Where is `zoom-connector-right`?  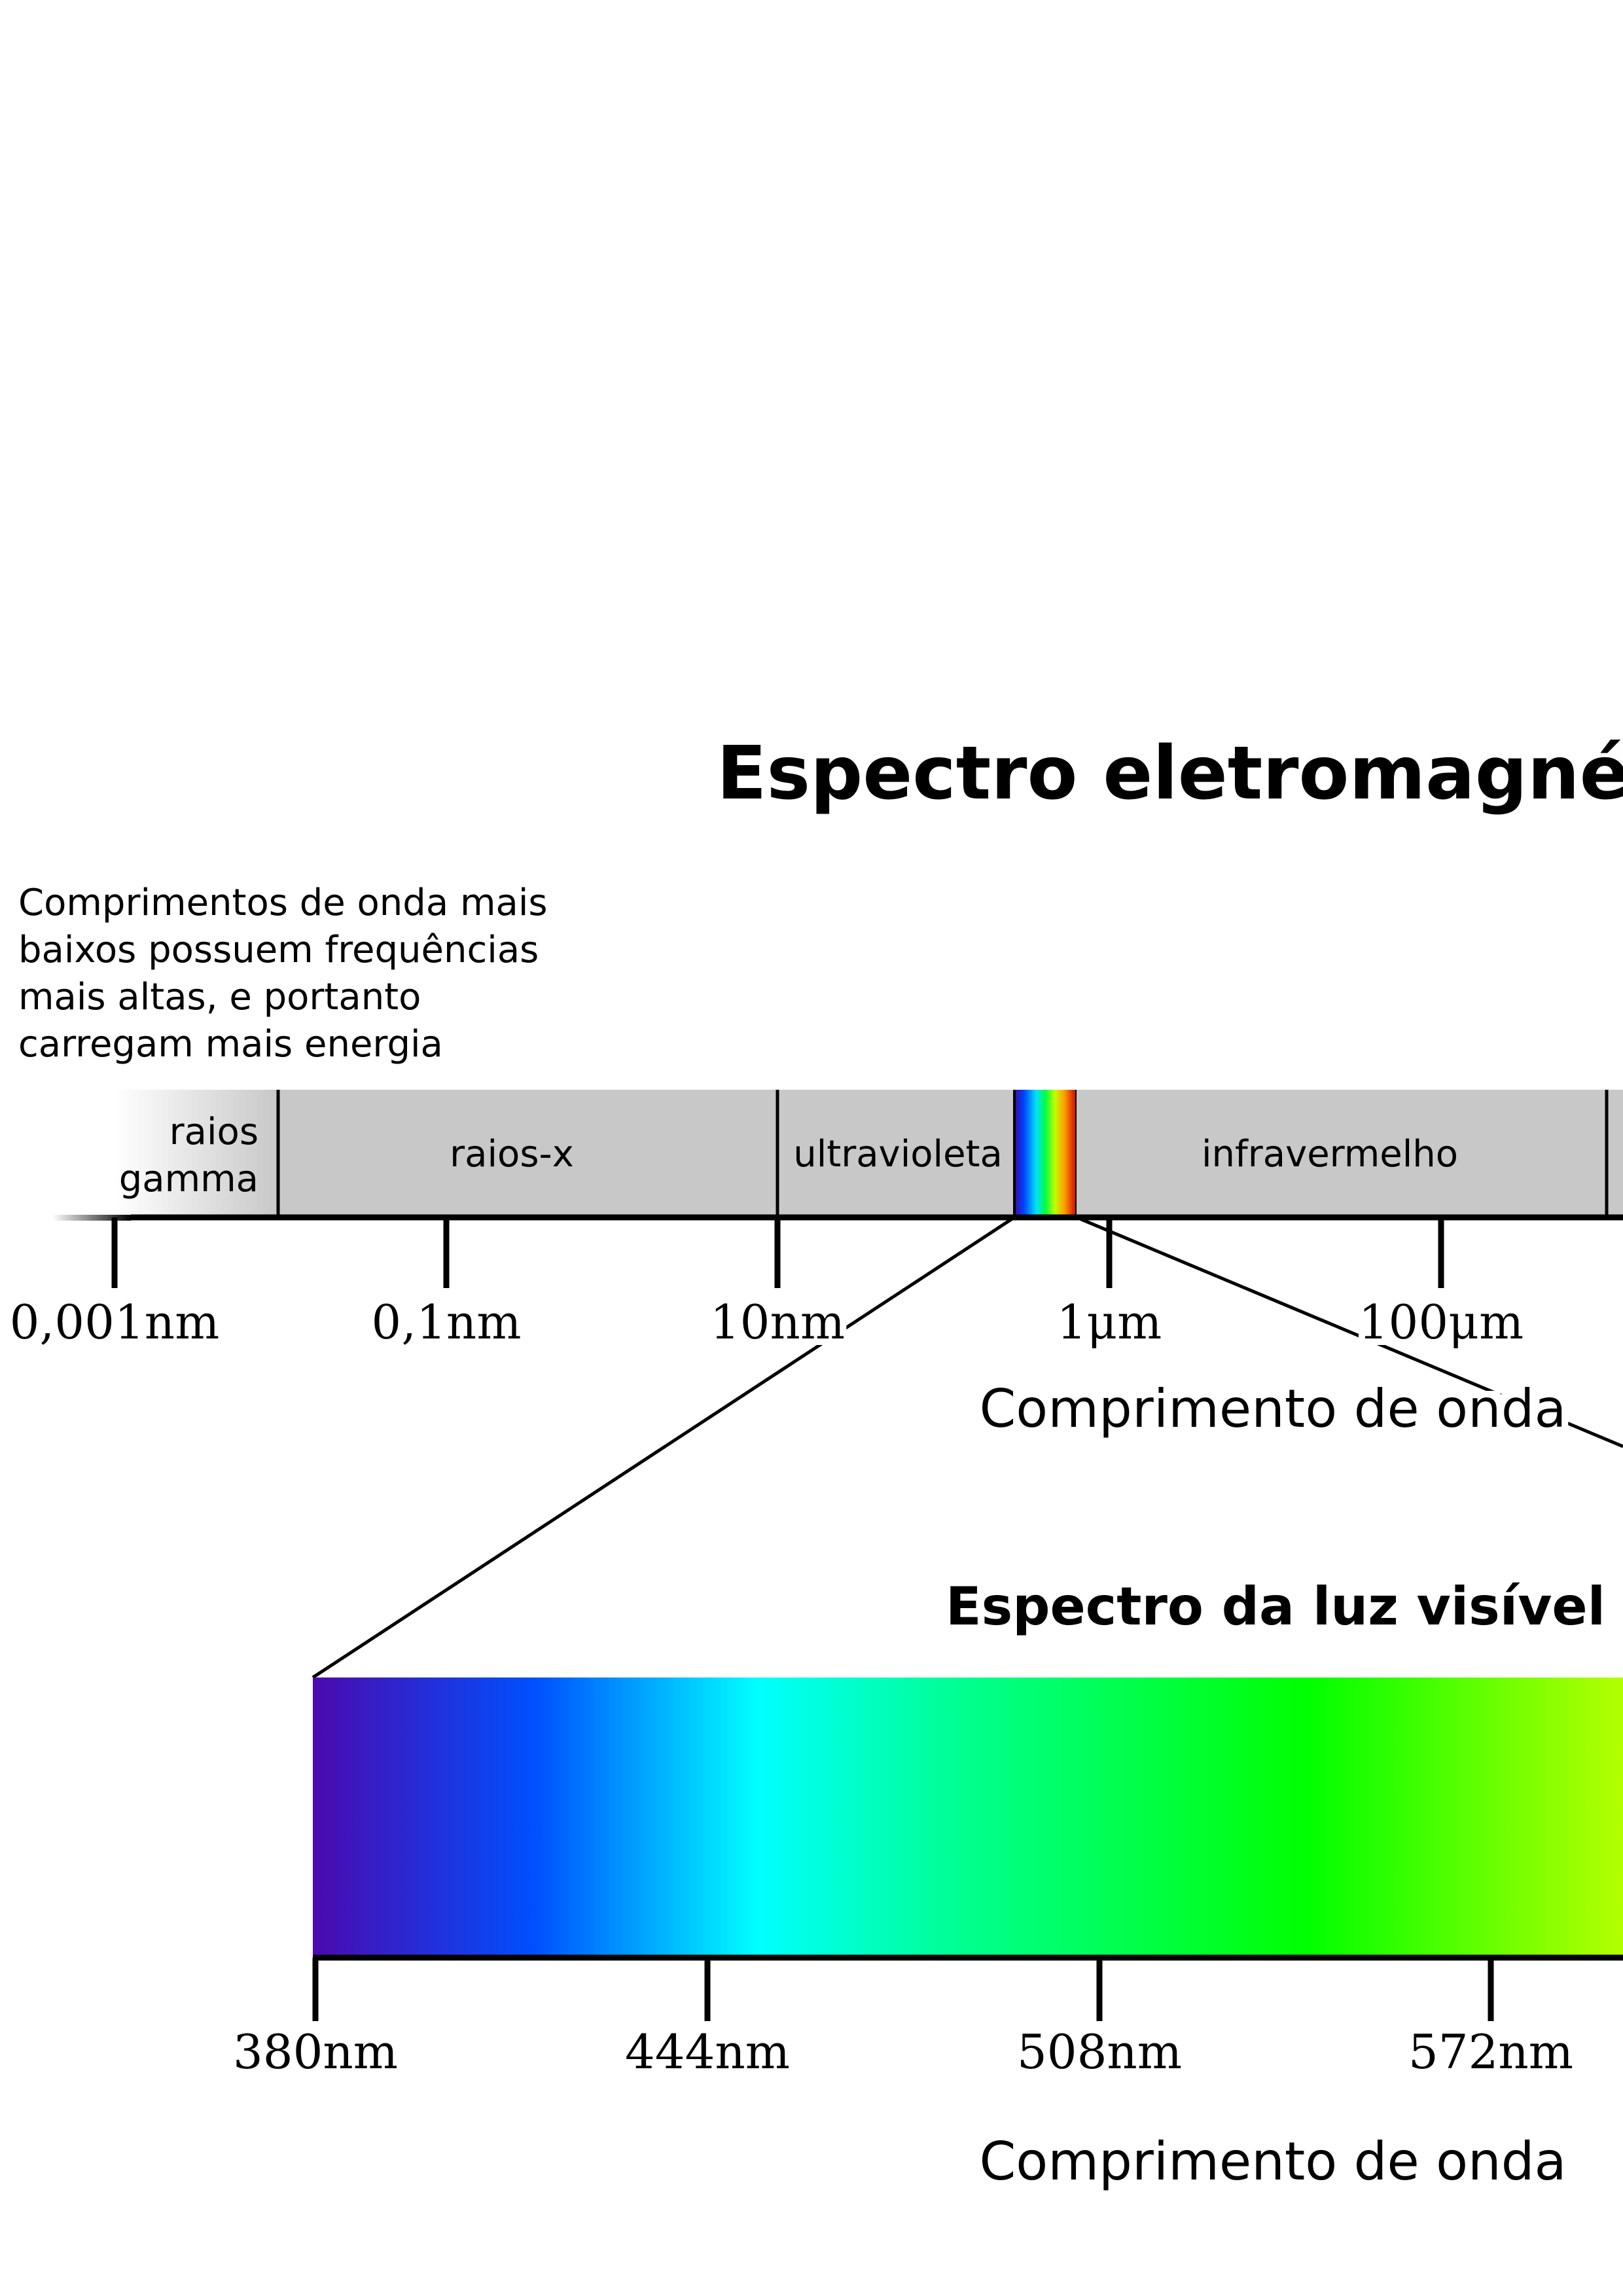
zoom-connector-right is located at coordinates (1350, 1331).